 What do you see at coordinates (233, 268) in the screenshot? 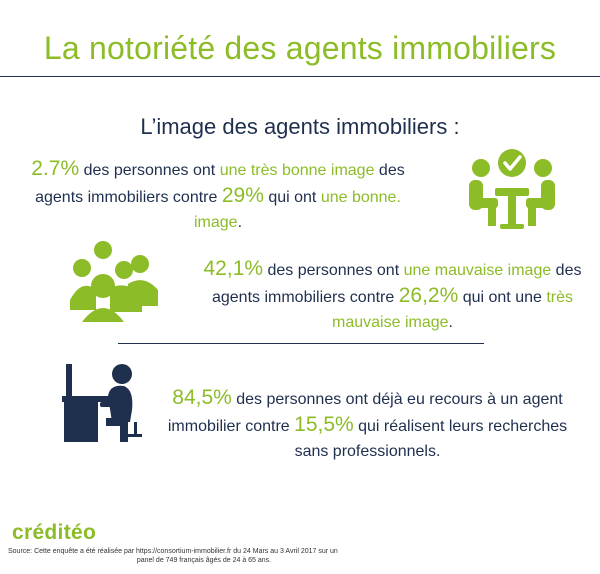
I see `stat2-percent: 42,1%` at bounding box center [233, 268].